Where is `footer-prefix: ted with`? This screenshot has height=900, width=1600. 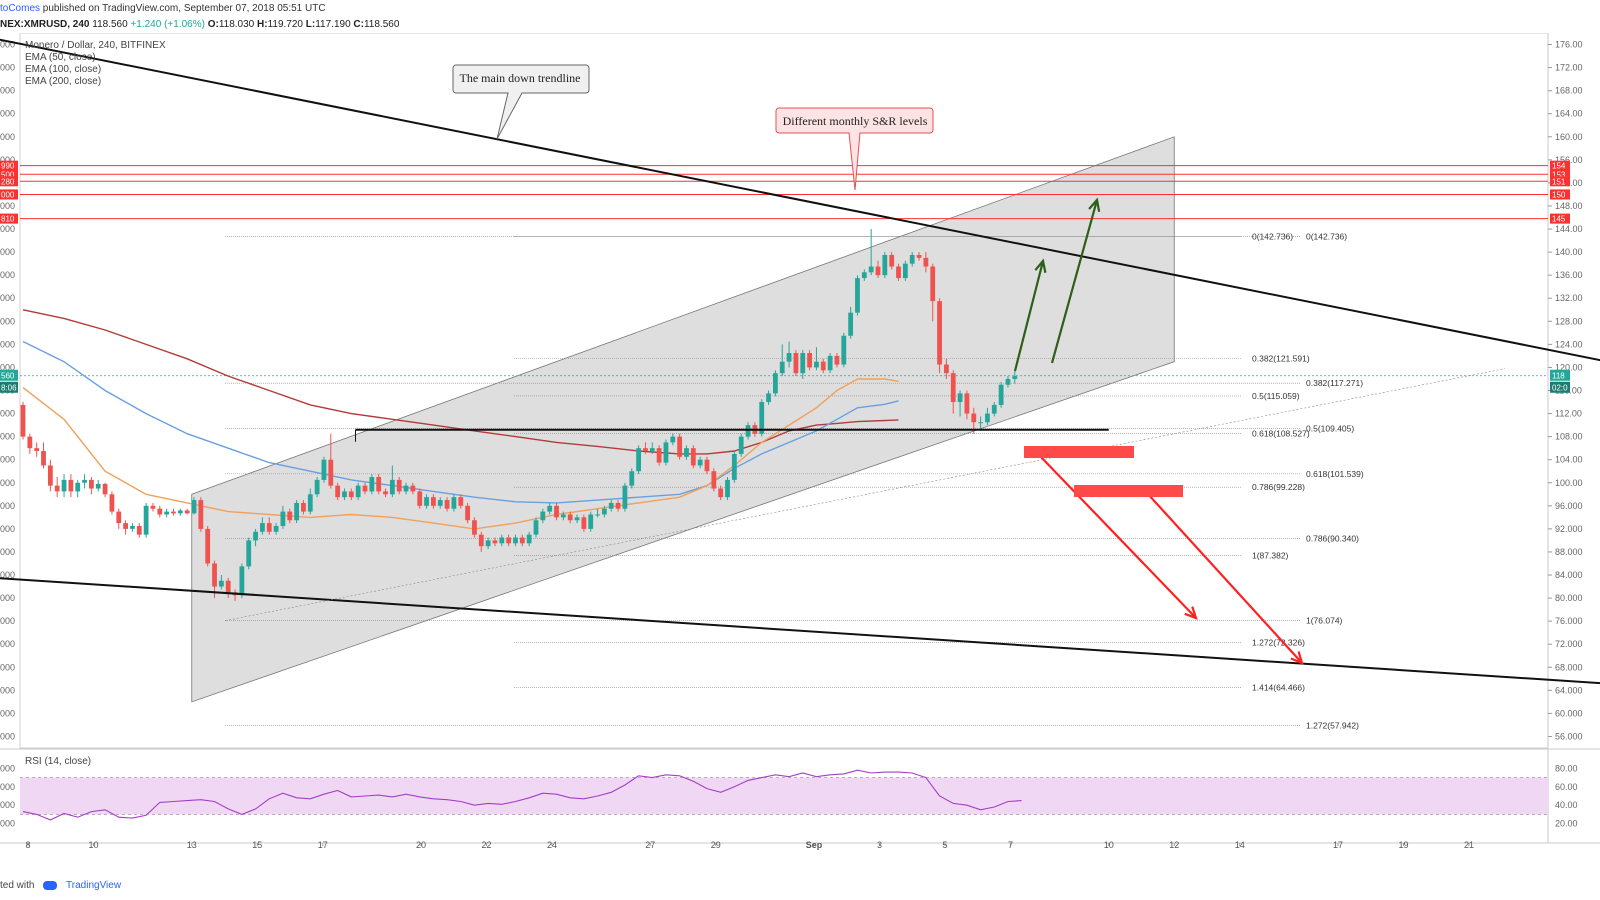
footer-prefix: ted with is located at coordinates (17, 885).